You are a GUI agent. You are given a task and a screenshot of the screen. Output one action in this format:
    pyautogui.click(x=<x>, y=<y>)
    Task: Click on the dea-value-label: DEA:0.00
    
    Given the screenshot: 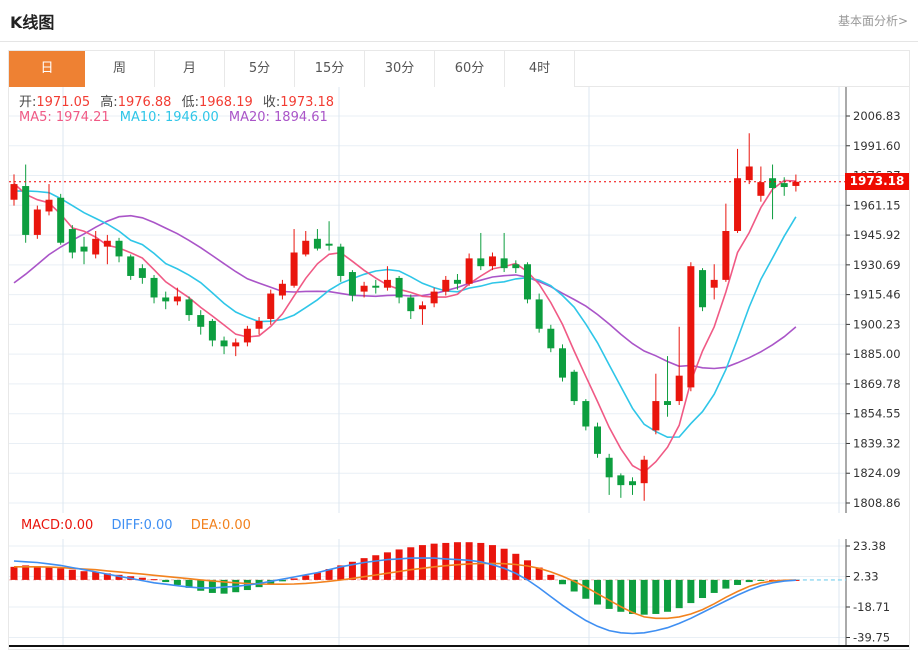 What is the action you would take?
    pyautogui.click(x=220, y=525)
    